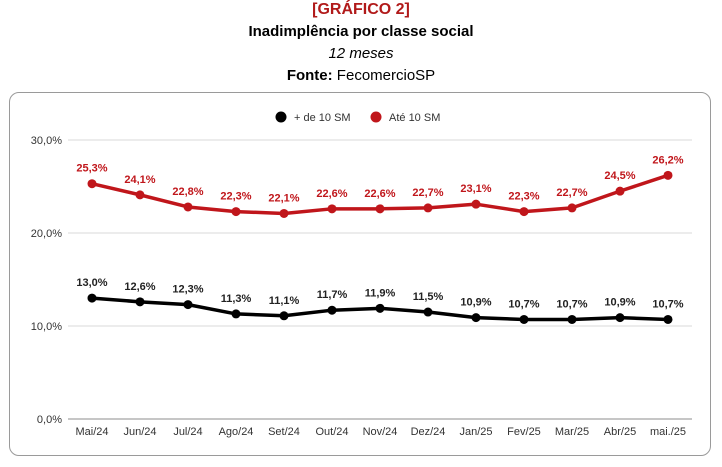 The image size is (722, 467). Describe the element at coordinates (139, 287) in the screenshot. I see `data-label: 12,6%` at that location.